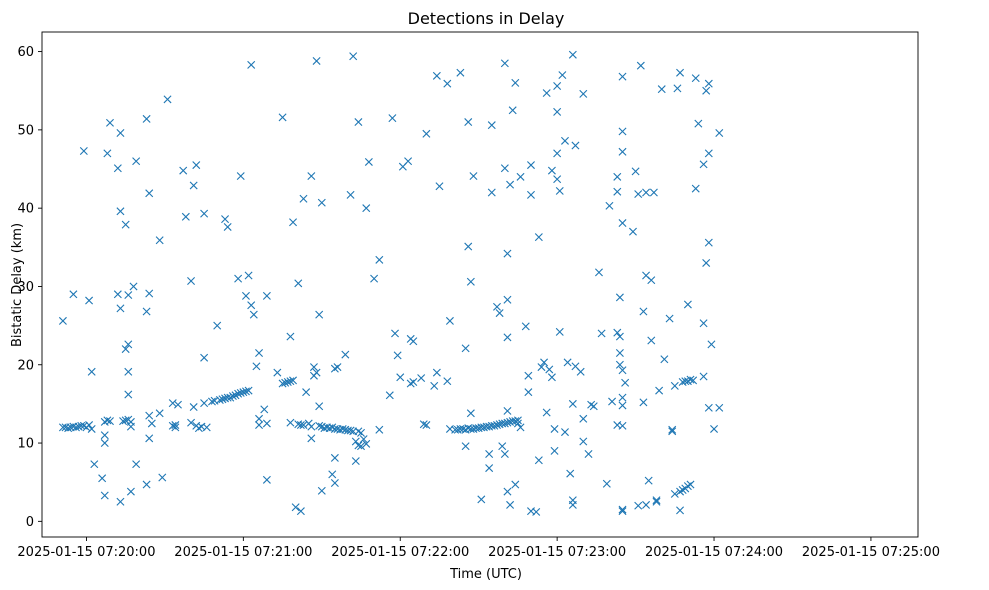 Image resolution: width=989 pixels, height=590 pixels. Describe the element at coordinates (86, 552) in the screenshot. I see `x-tick-label: 2025-01-15 07:20:00` at that location.